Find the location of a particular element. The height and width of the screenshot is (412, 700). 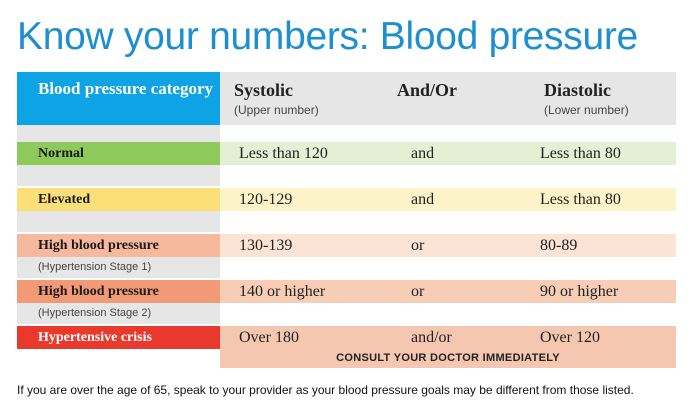

category-elevated: Elevated is located at coordinates (118, 199).